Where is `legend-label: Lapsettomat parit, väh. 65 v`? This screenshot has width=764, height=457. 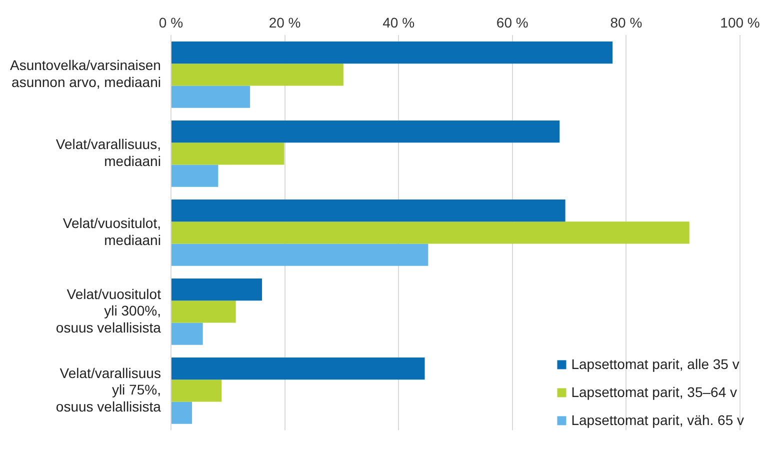 legend-label: Lapsettomat parit, väh. 65 v is located at coordinates (657, 420).